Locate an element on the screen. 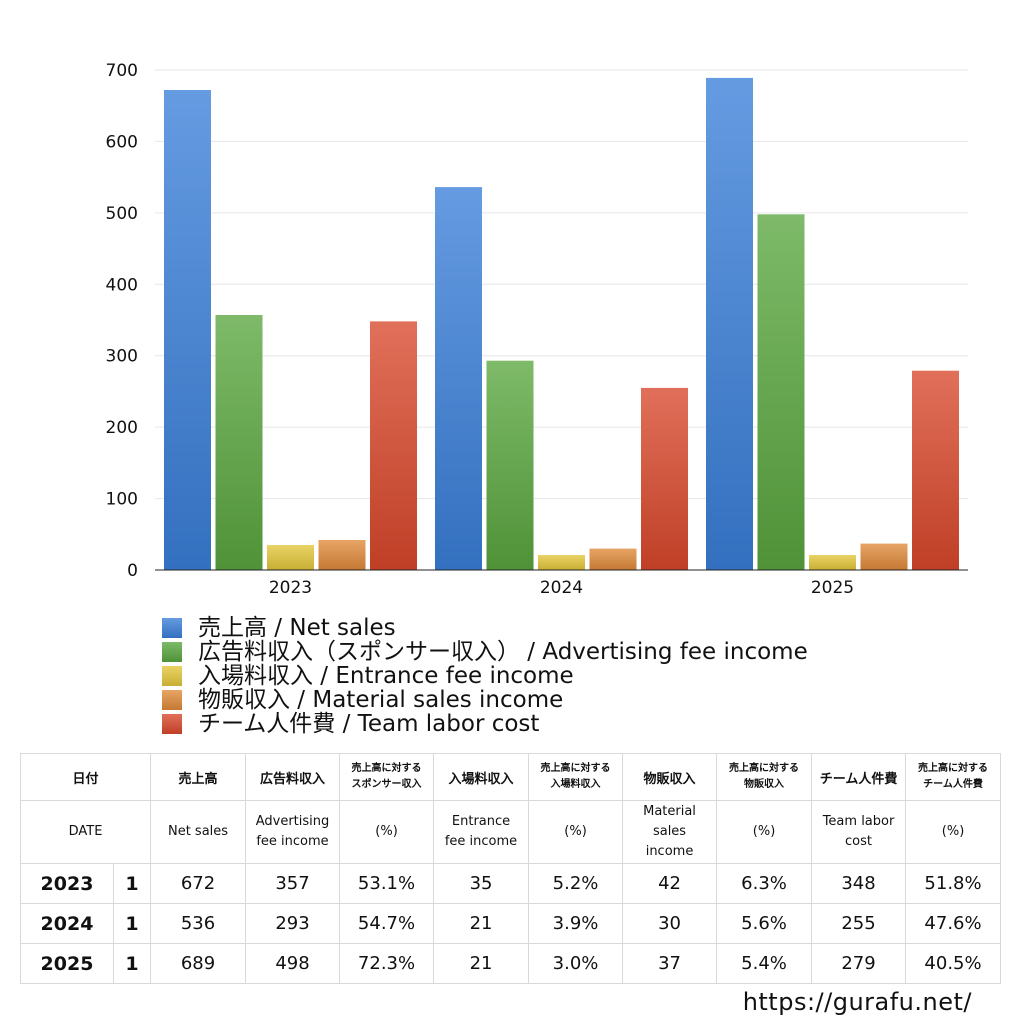 The height and width of the screenshot is (1024, 1024). table-cell: 47.6% is located at coordinates (953, 923).